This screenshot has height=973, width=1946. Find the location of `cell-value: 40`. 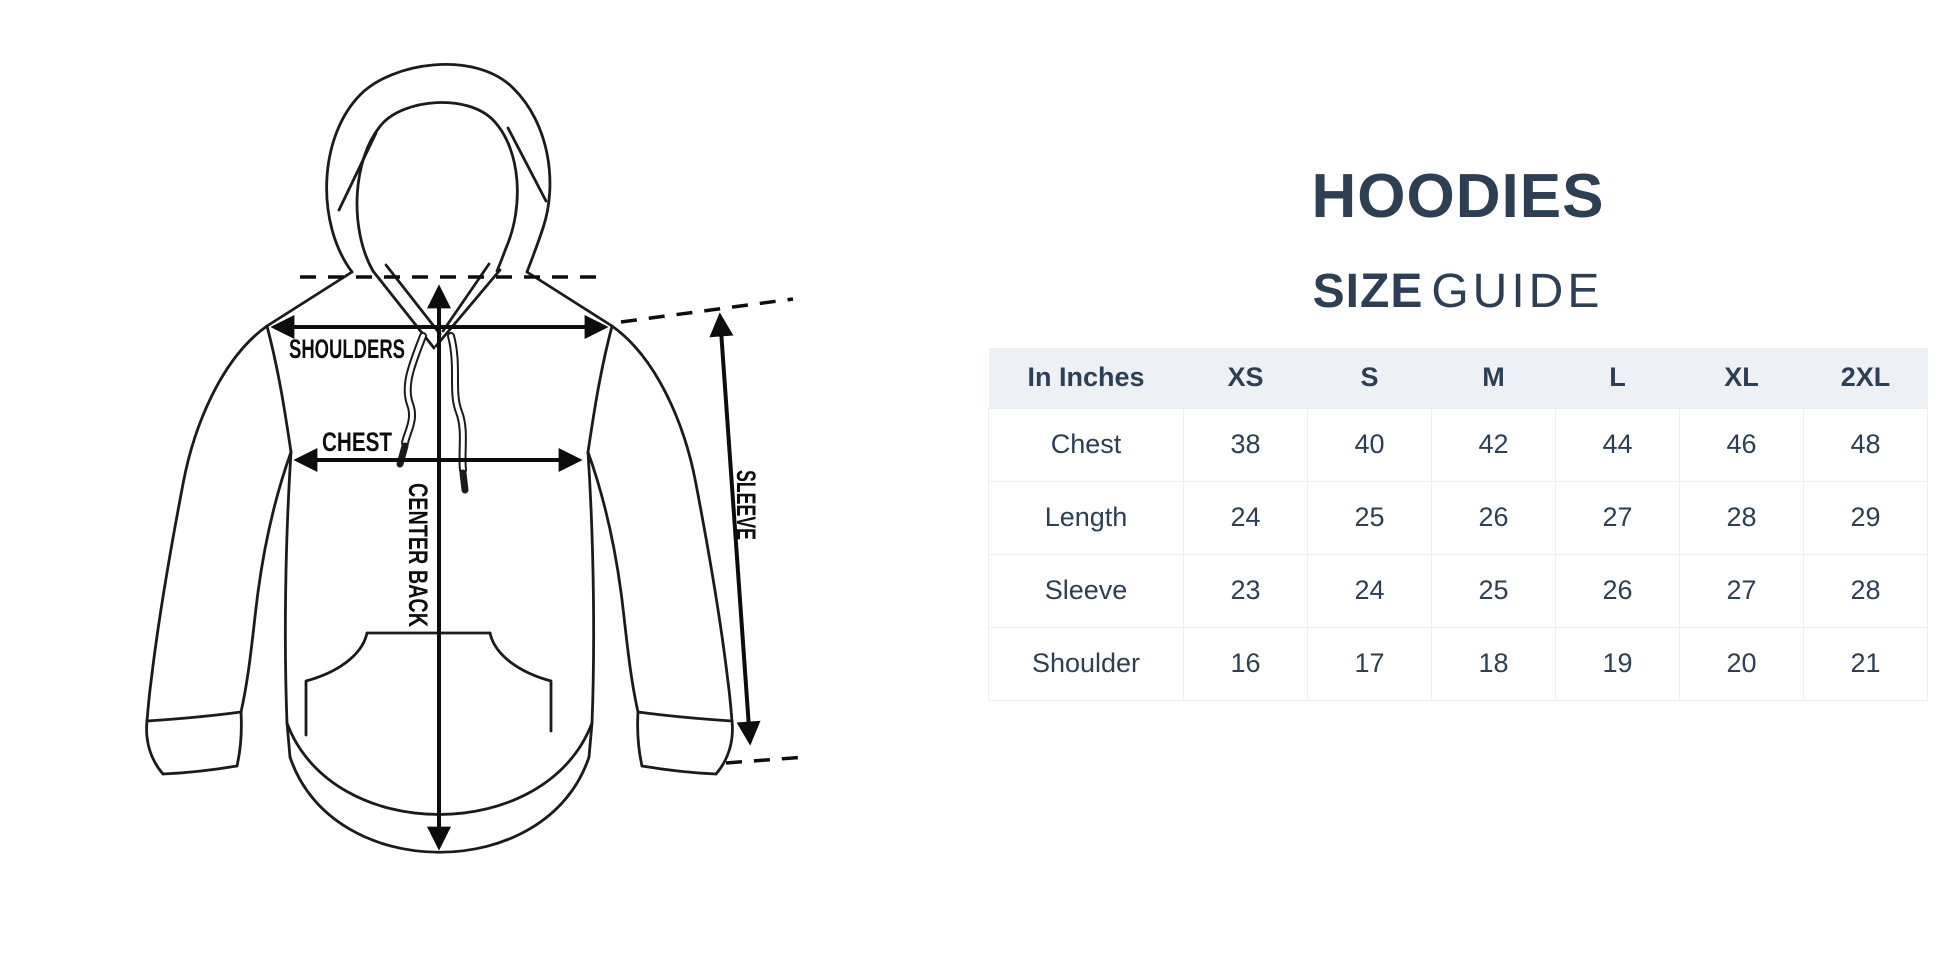

cell-value: 40 is located at coordinates (1369, 444).